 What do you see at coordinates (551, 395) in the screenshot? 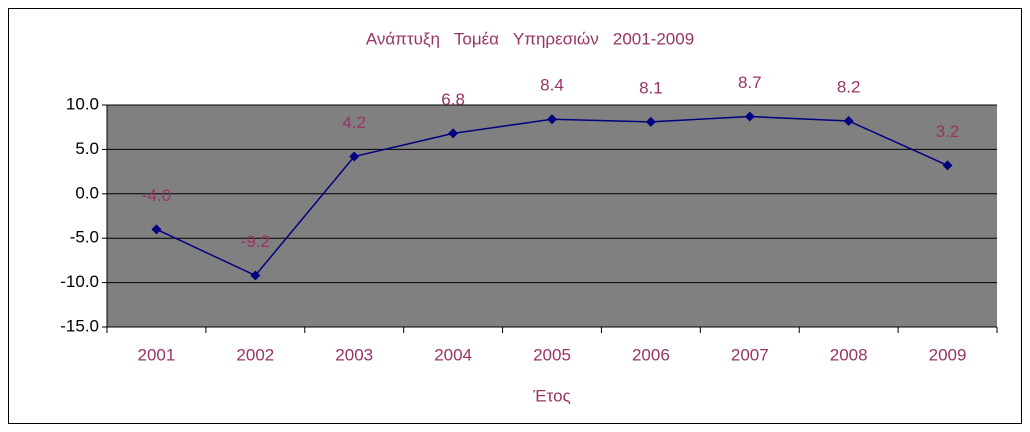
I see `x-axis-label: Έτος` at bounding box center [551, 395].